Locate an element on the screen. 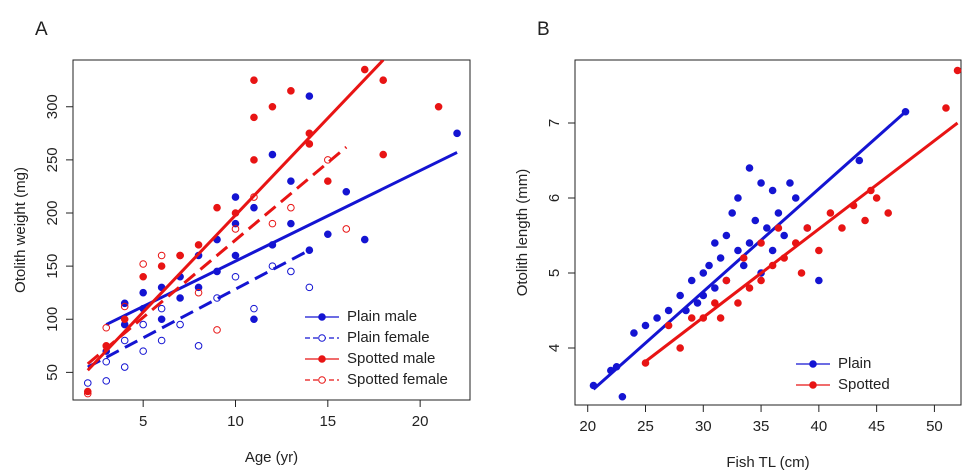 The width and height of the screenshot is (963, 475). x-tick-label: 5 is located at coordinates (143, 421).